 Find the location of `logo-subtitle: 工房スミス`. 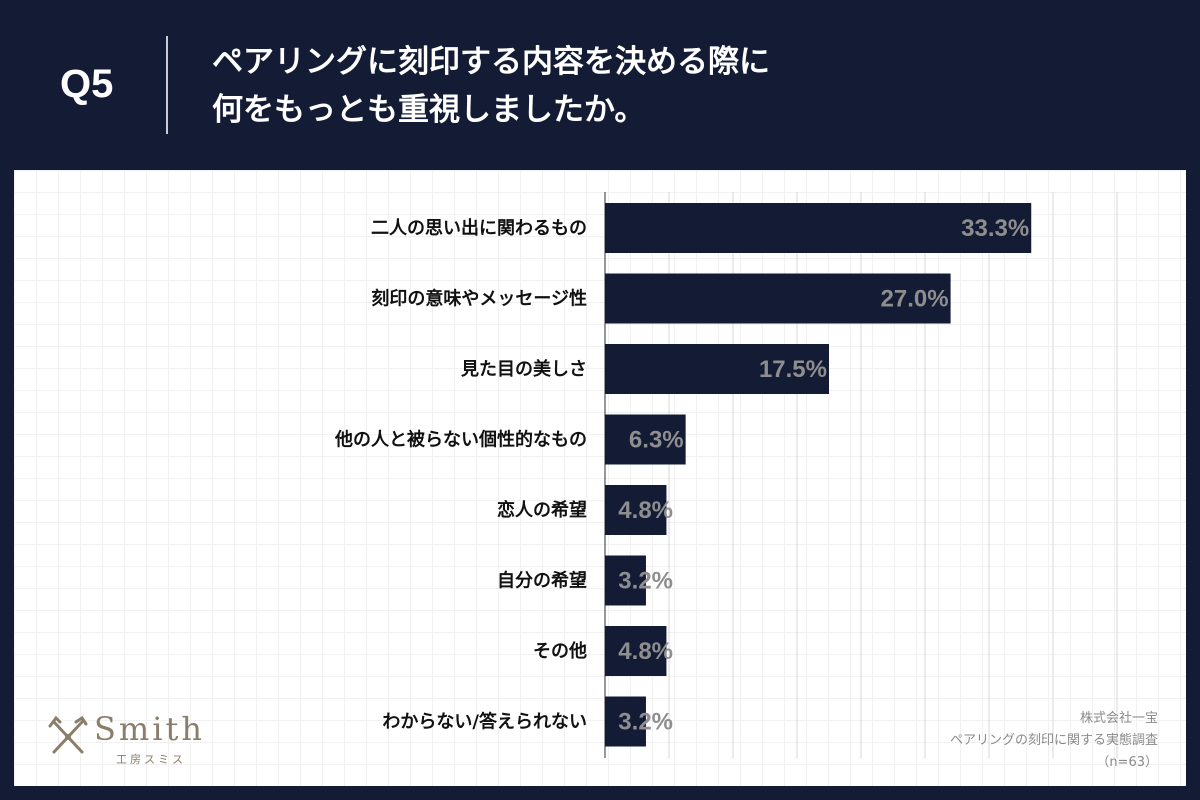

logo-subtitle: 工房スミス is located at coordinates (151, 759).